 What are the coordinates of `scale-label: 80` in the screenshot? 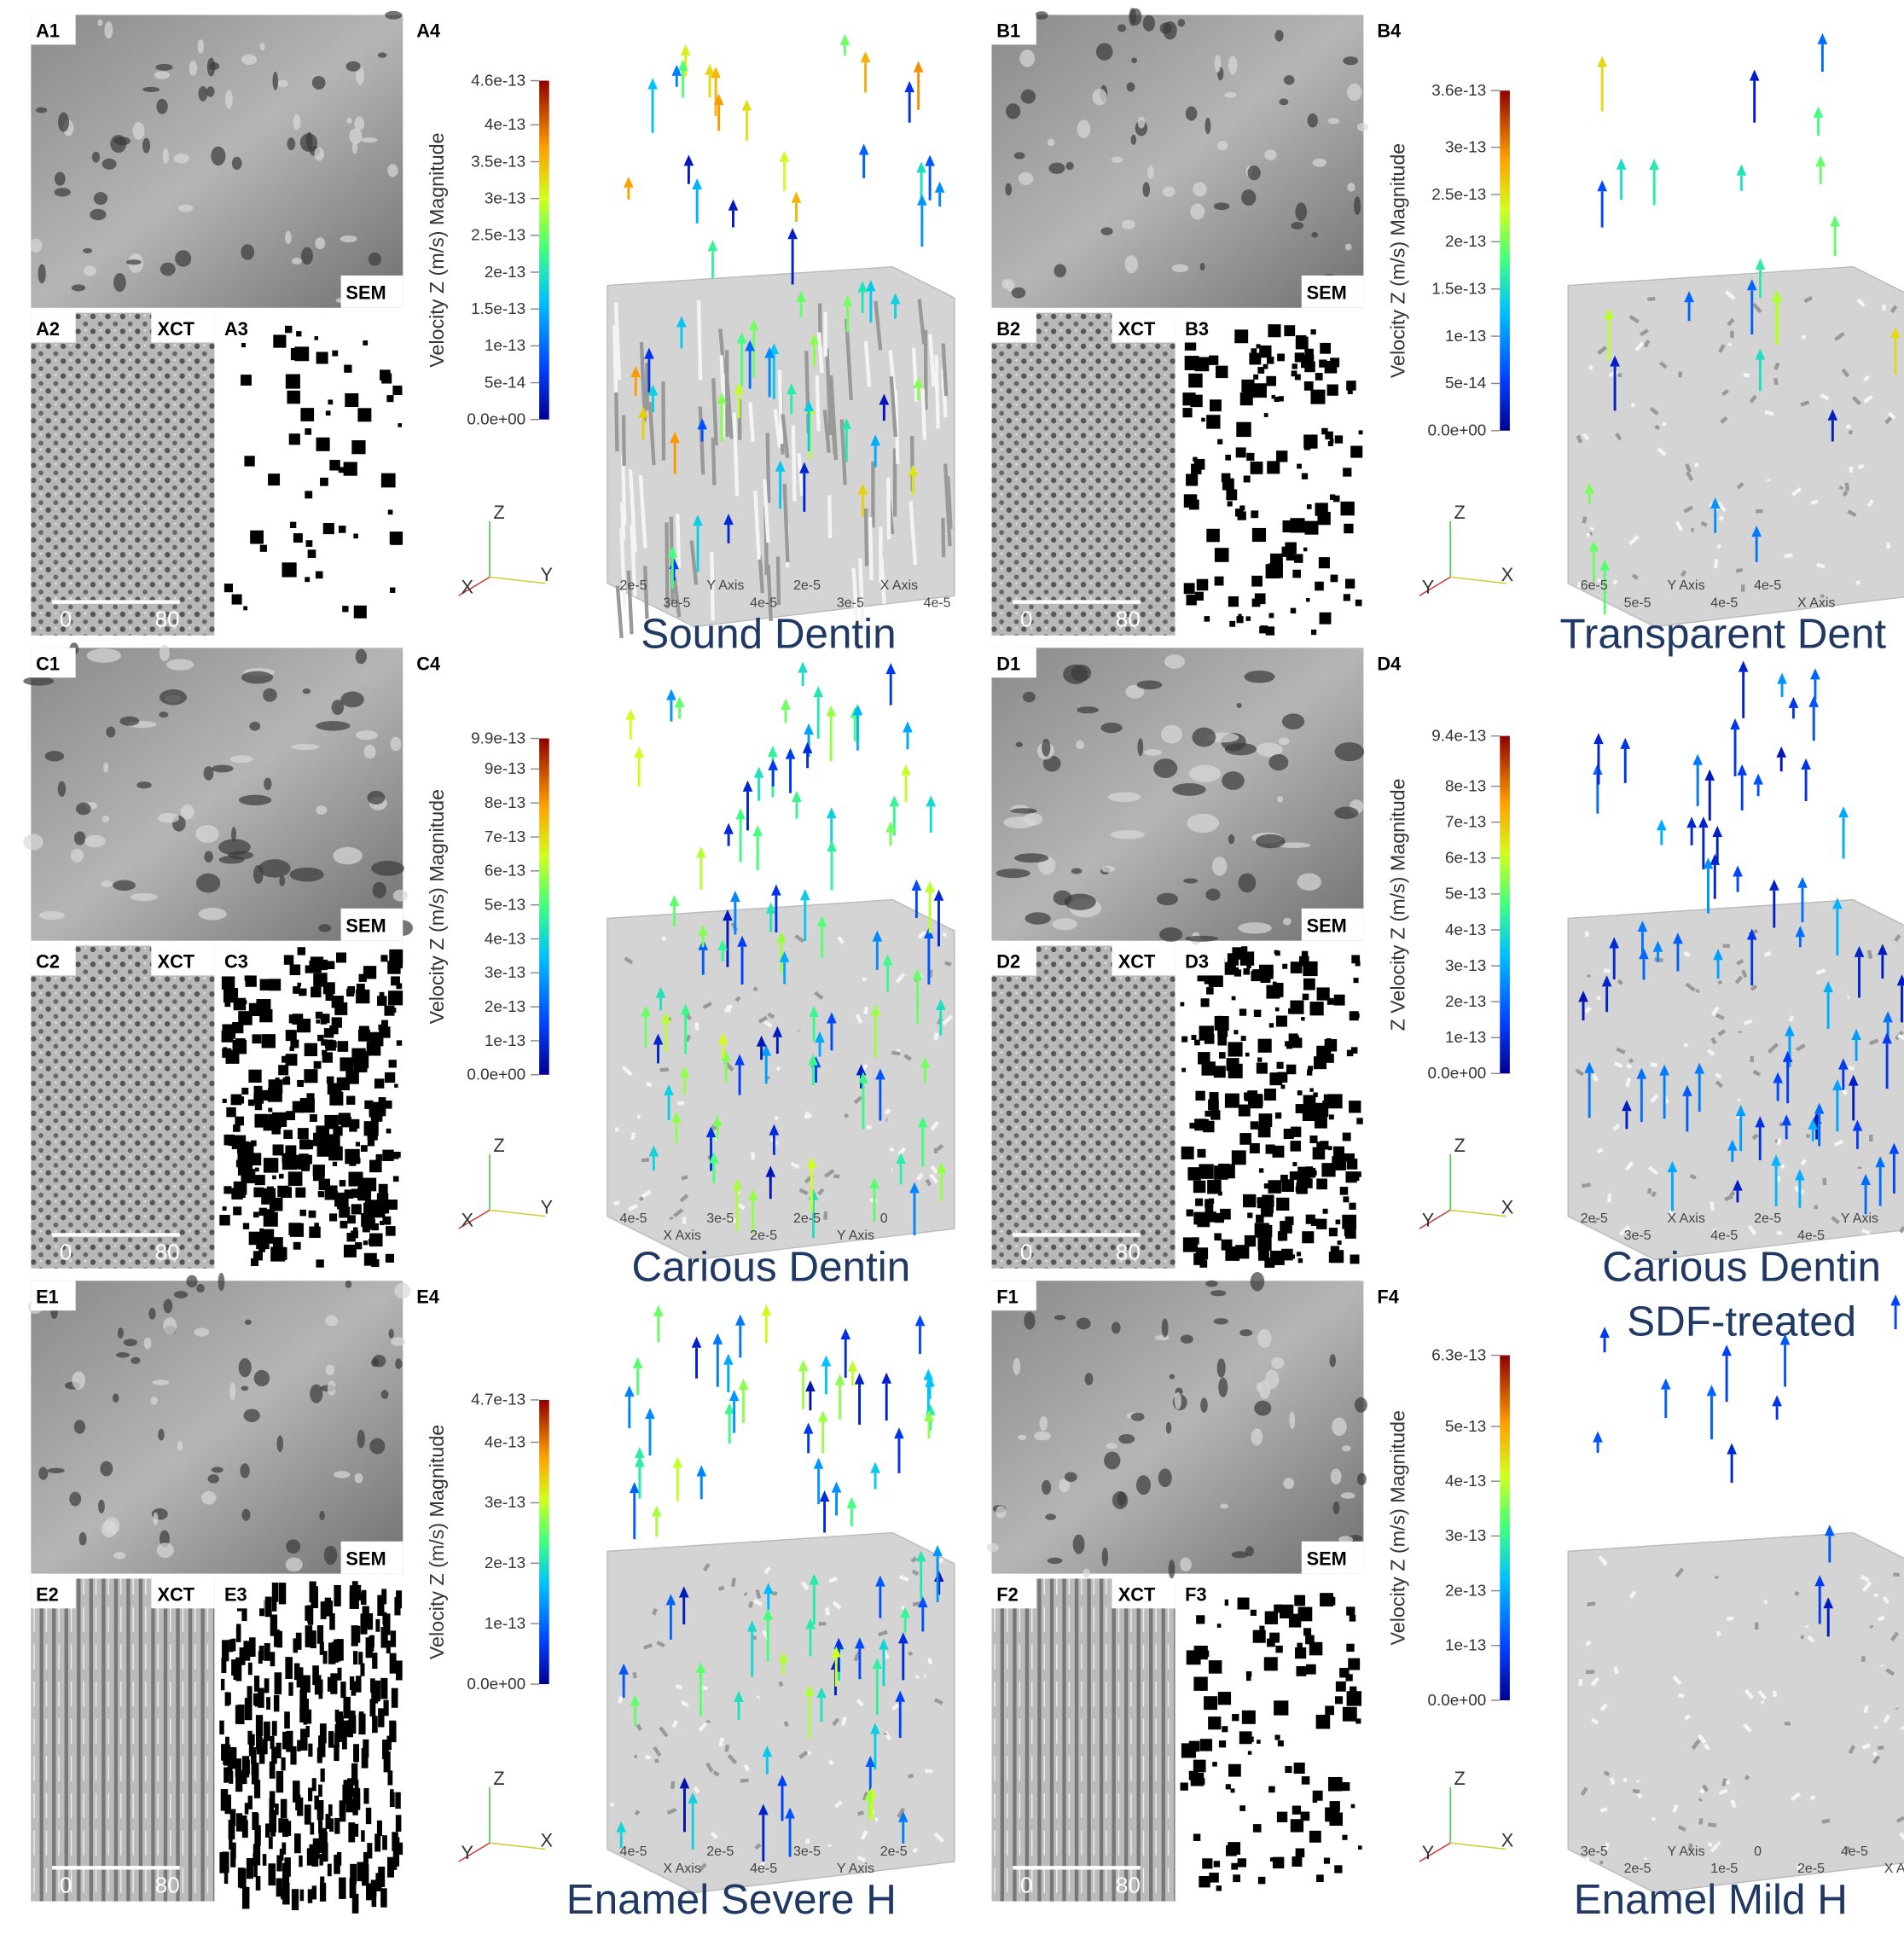 It's located at (1128, 620).